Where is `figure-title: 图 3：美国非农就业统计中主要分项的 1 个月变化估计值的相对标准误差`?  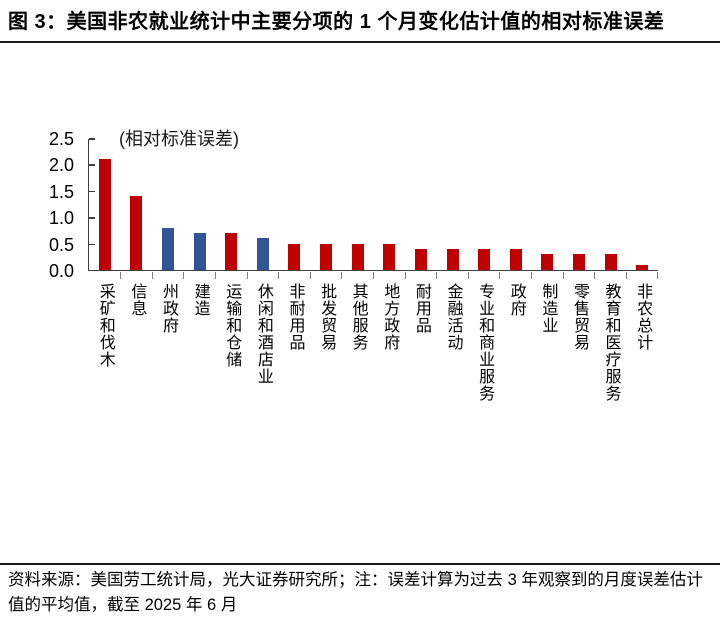 figure-title: 图 3：美国非农就业统计中主要分项的 1 个月变化估计值的相对标准误差 is located at coordinates (336, 22).